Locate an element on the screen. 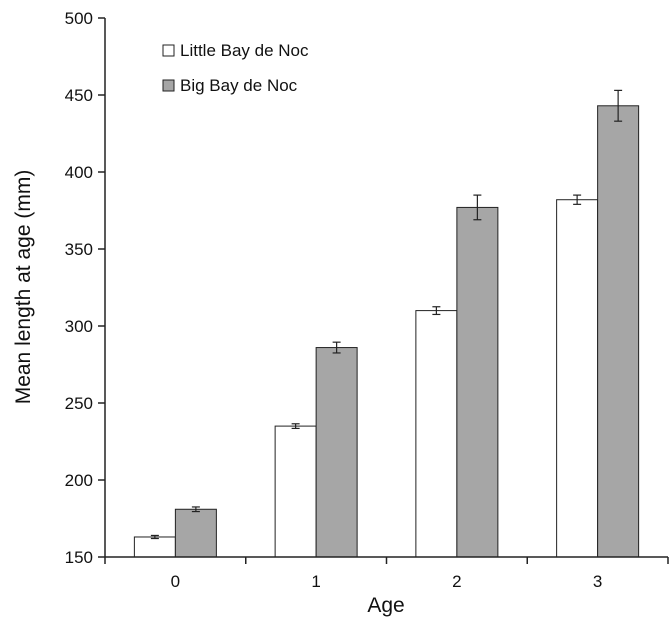 Image resolution: width=670 pixels, height=622 pixels. legend-swatch-little-bay is located at coordinates (168, 50).